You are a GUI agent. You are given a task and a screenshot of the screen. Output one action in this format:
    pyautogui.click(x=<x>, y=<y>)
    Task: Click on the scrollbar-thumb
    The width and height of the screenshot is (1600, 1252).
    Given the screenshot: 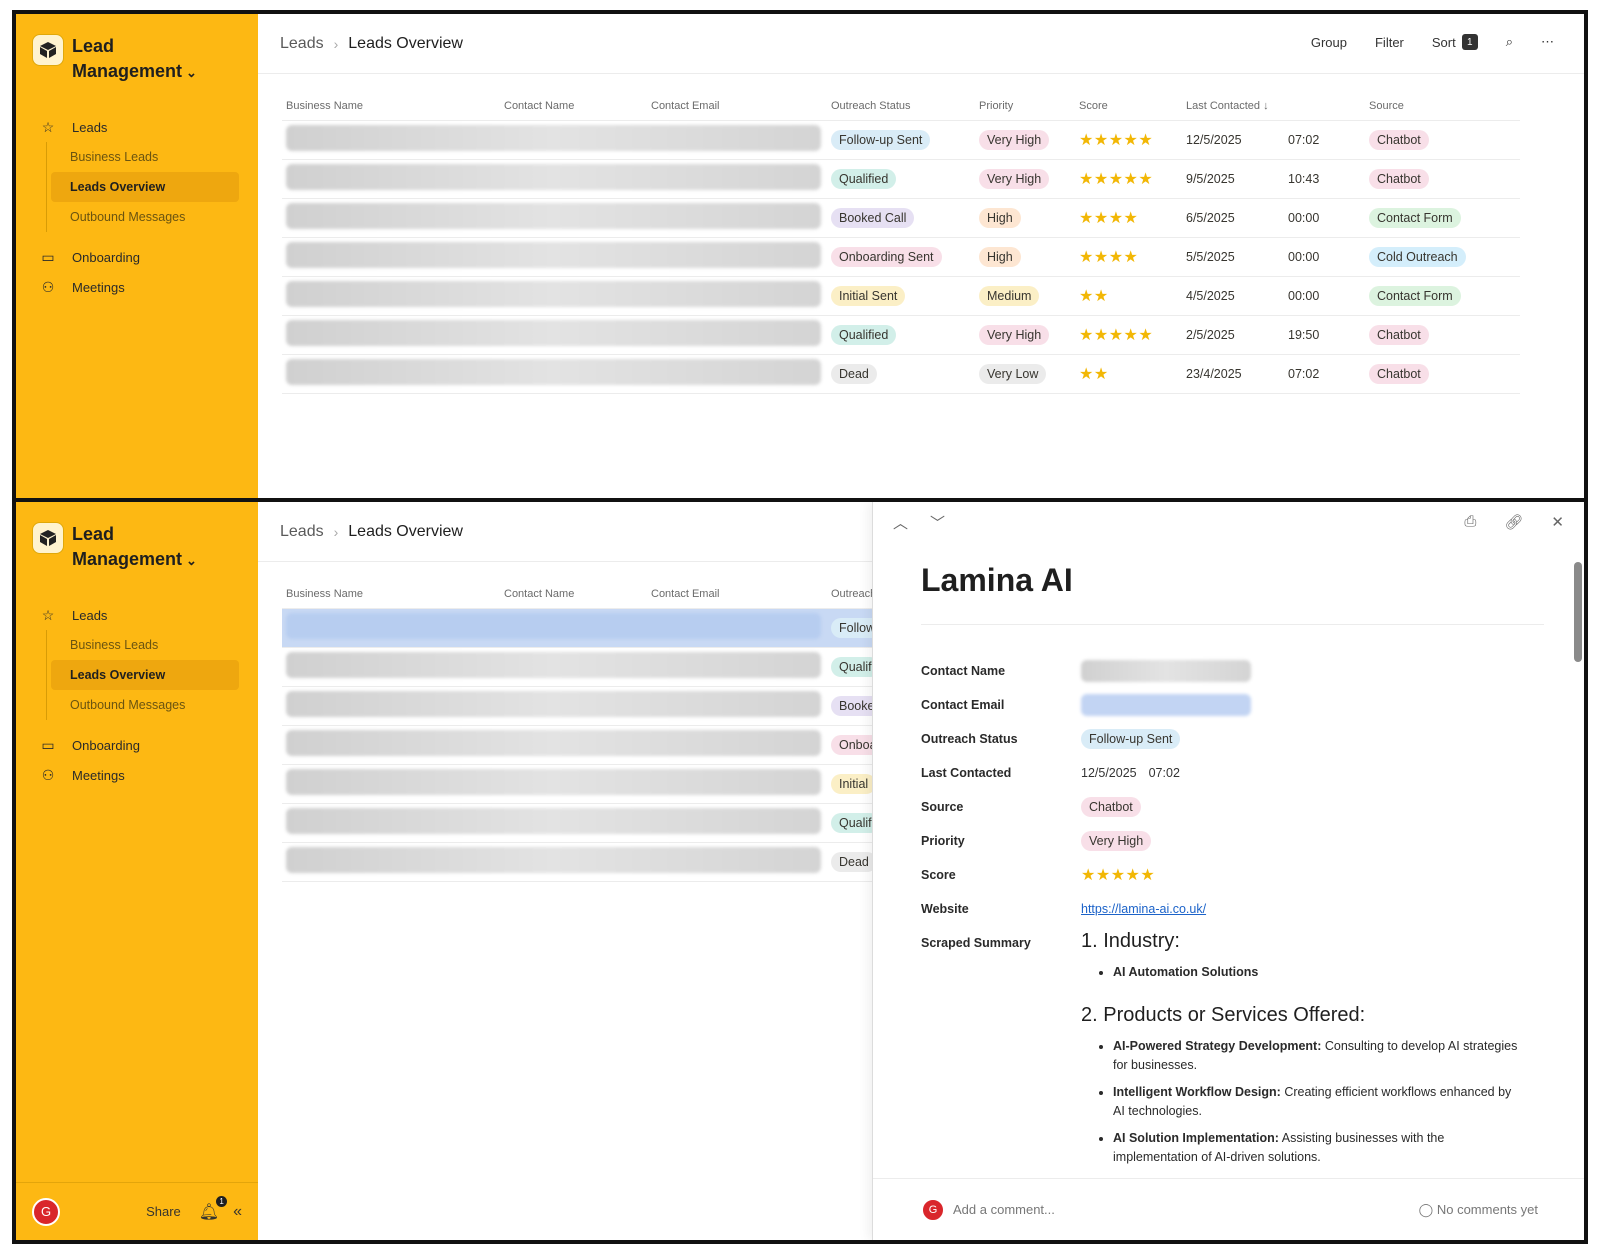 What is the action you would take?
    pyautogui.click(x=1578, y=612)
    